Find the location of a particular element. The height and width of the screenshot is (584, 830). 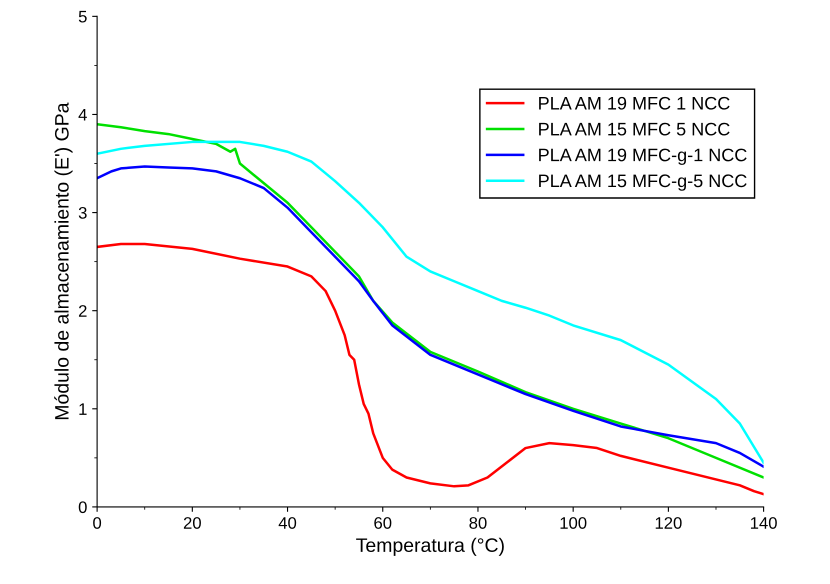

legend-label: PLA AM 19 MFC-g-1 NCC is located at coordinates (643, 156).